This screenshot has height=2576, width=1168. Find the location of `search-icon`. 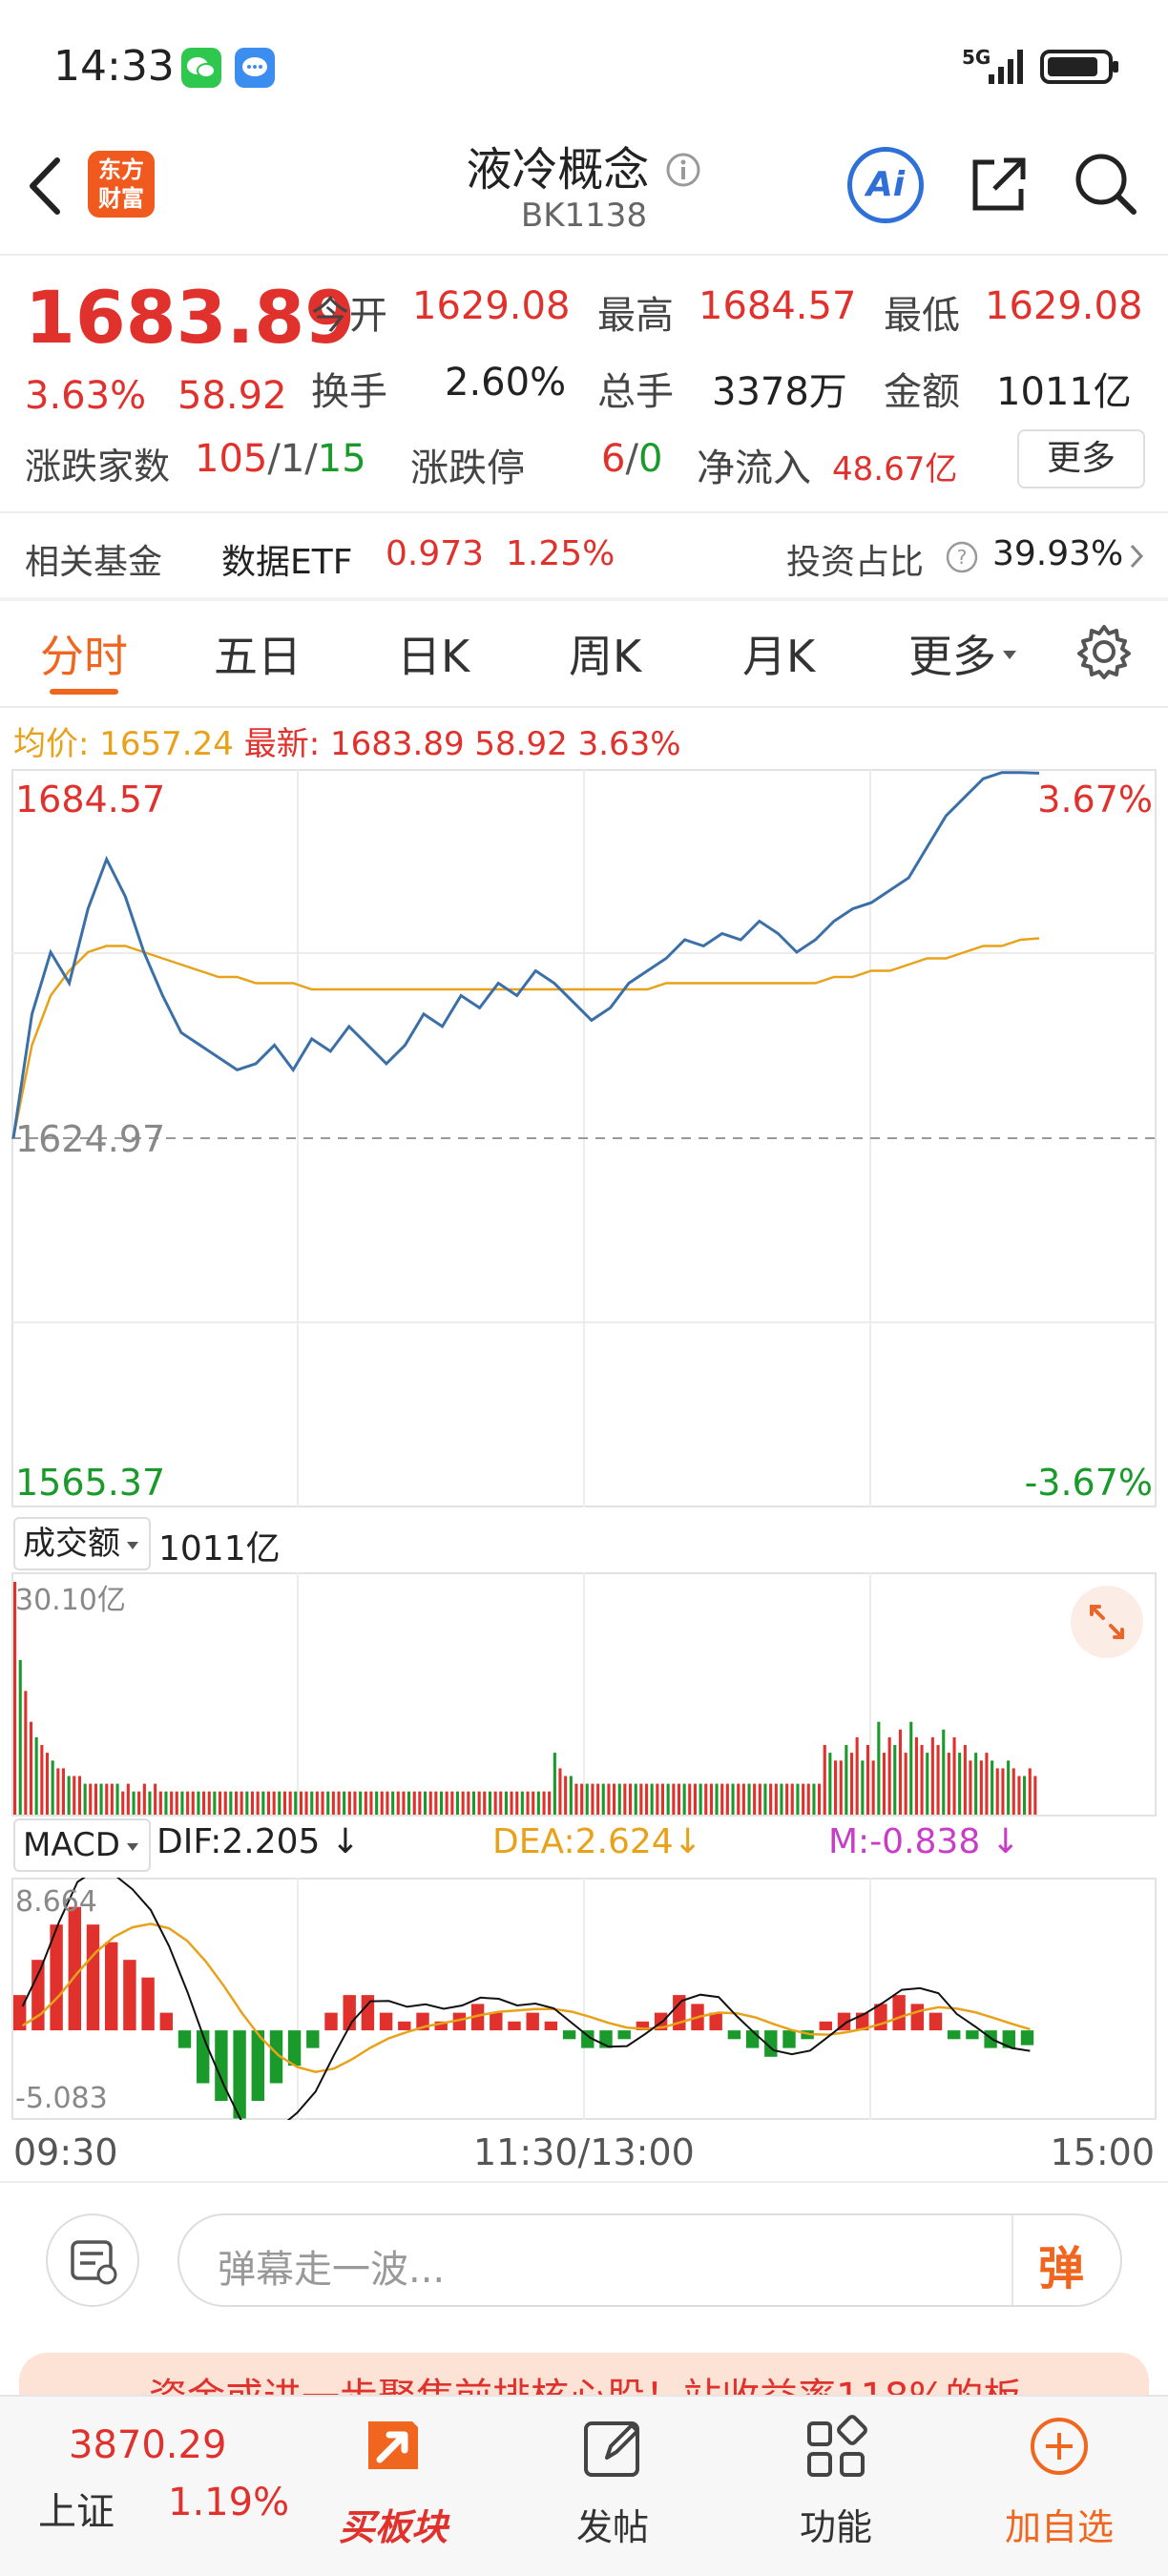

search-icon is located at coordinates (1106, 184).